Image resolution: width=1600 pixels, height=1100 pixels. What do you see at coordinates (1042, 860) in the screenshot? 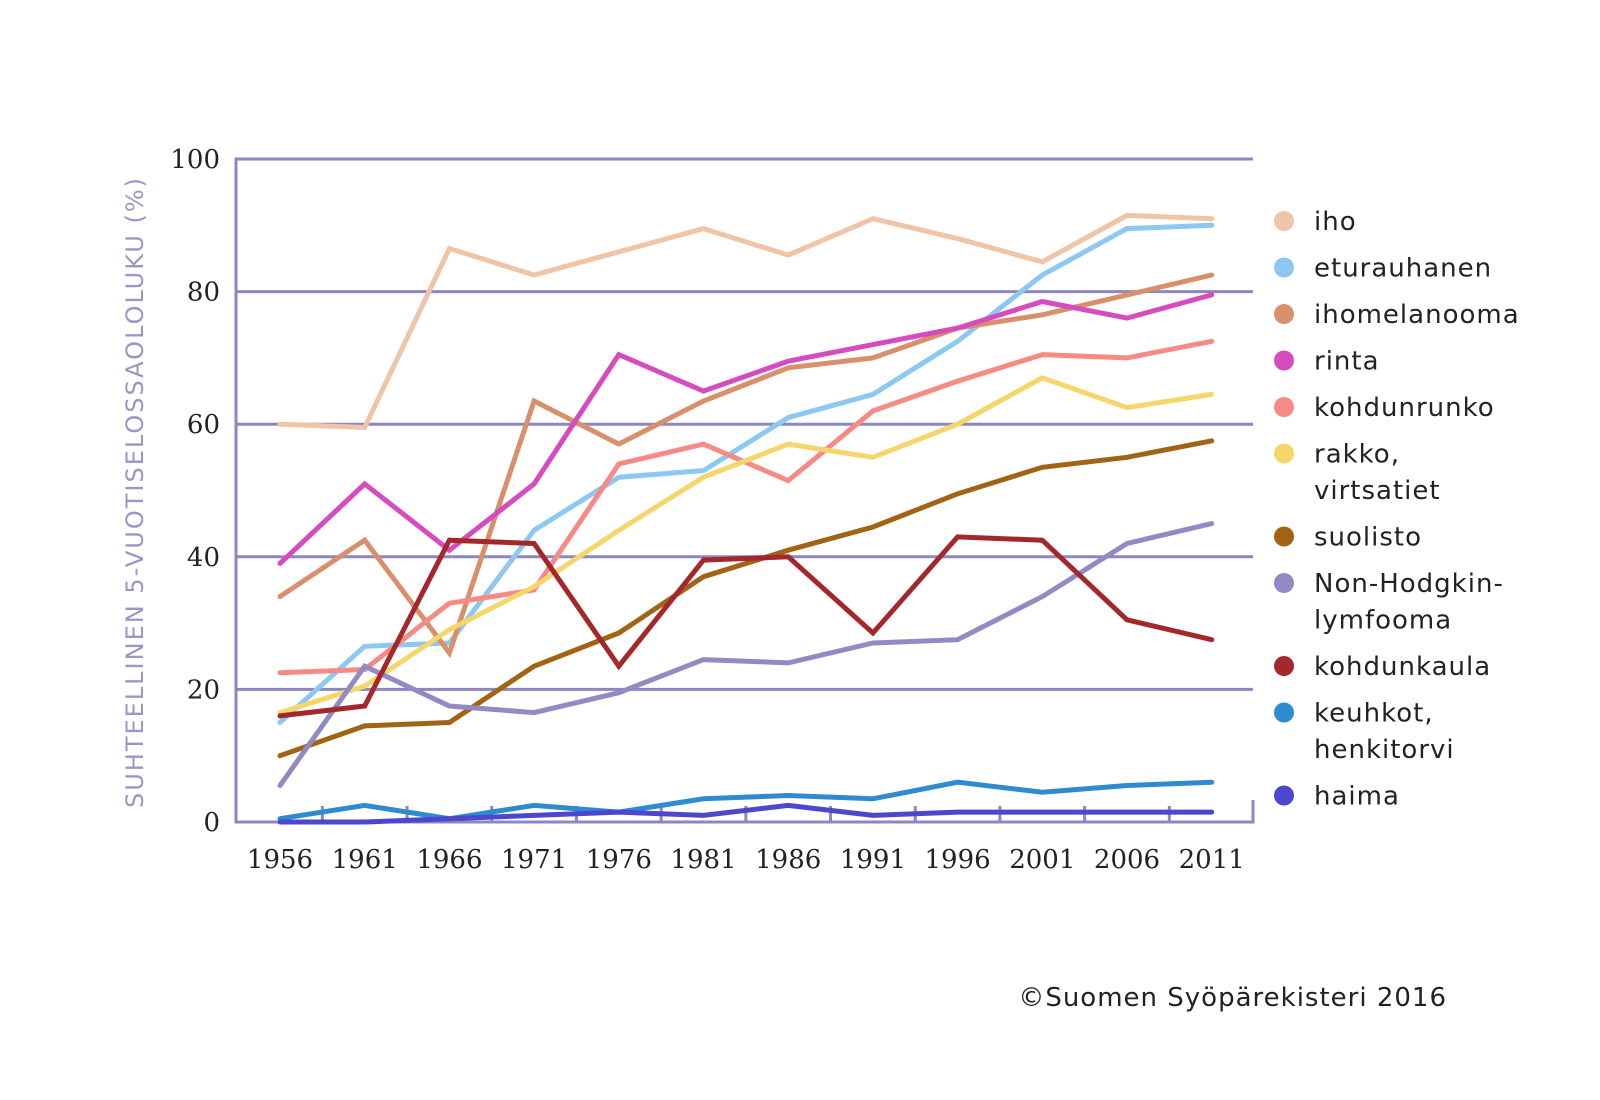
I see `x-tick-label: 2001` at bounding box center [1042, 860].